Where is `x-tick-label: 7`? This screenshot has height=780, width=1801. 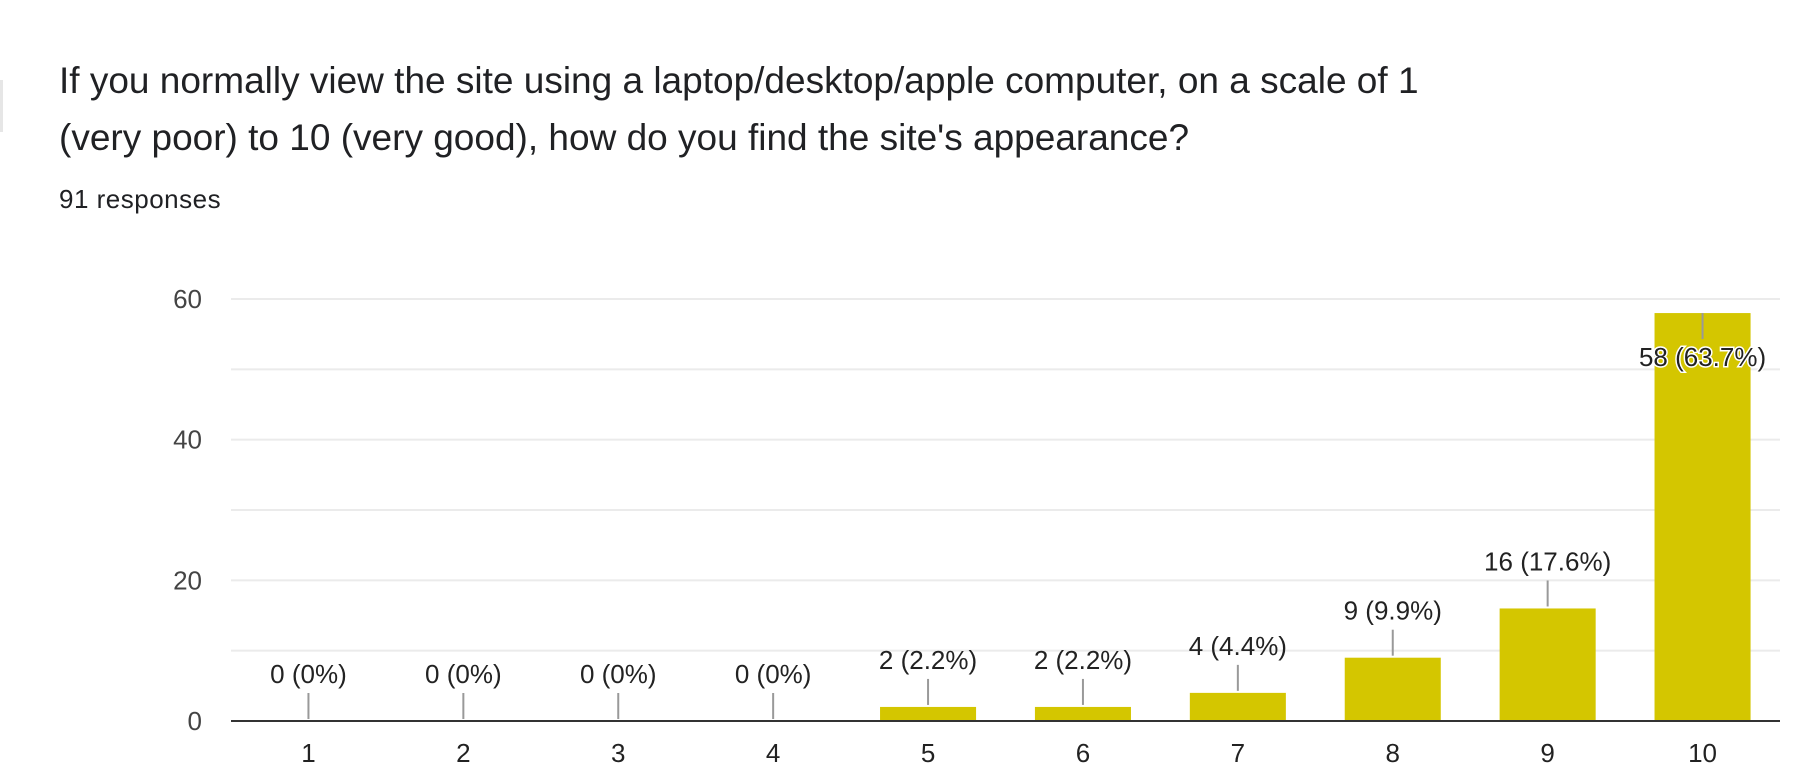 x-tick-label: 7 is located at coordinates (1238, 753).